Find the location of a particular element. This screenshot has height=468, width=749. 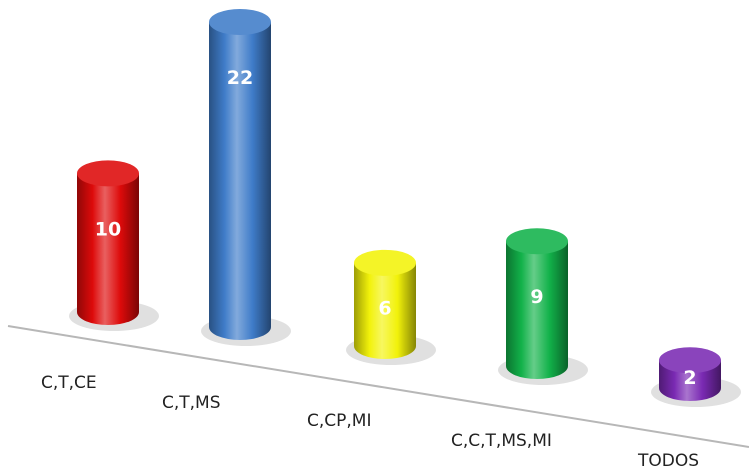

bar: 6 is located at coordinates (385, 304).